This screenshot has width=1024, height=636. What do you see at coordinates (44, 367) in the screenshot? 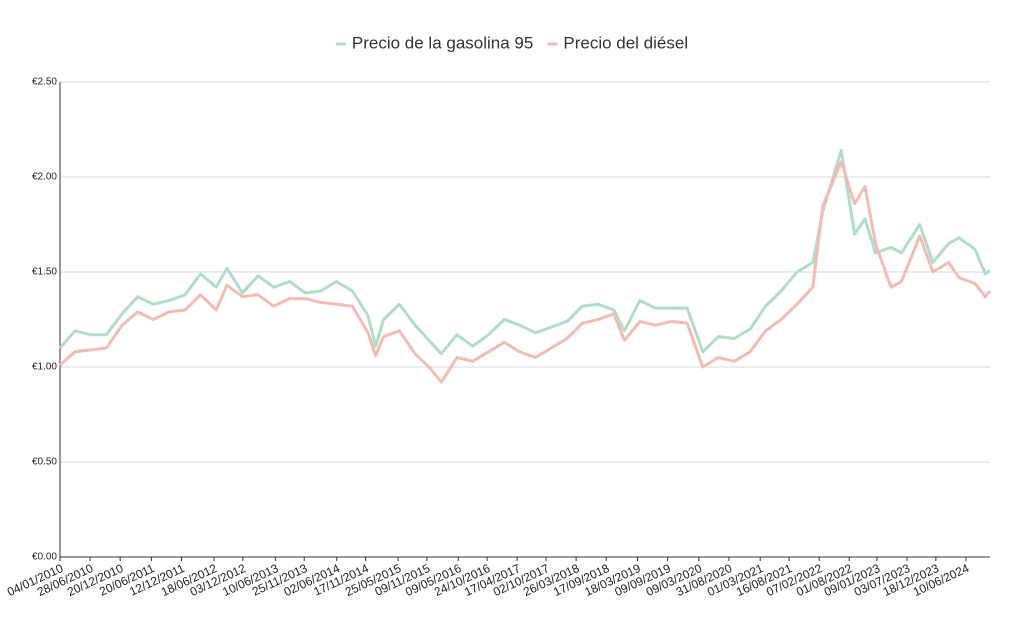
I see `y-tick-label: €1.00` at bounding box center [44, 367].